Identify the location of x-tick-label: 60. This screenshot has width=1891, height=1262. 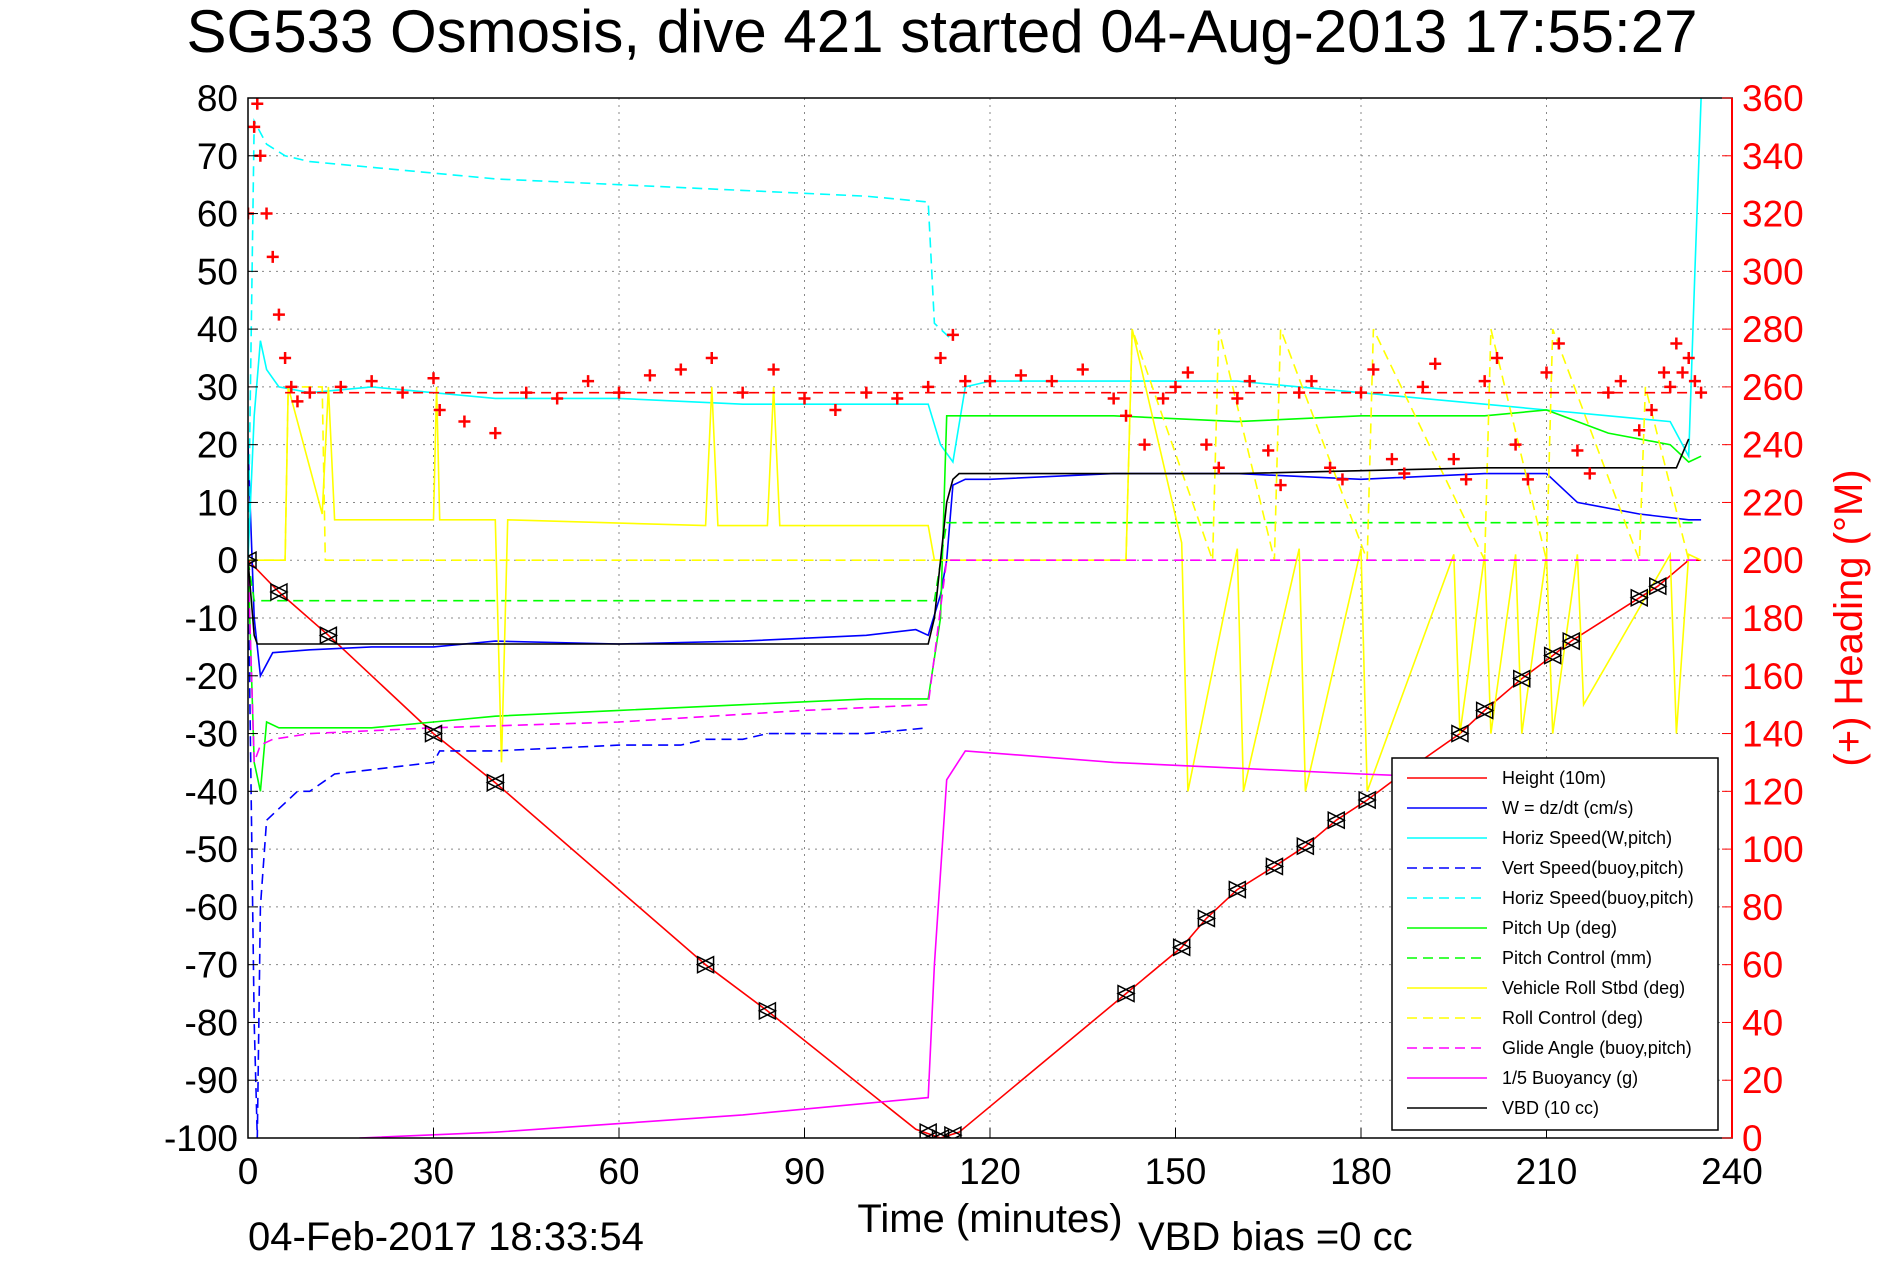
(618, 1171).